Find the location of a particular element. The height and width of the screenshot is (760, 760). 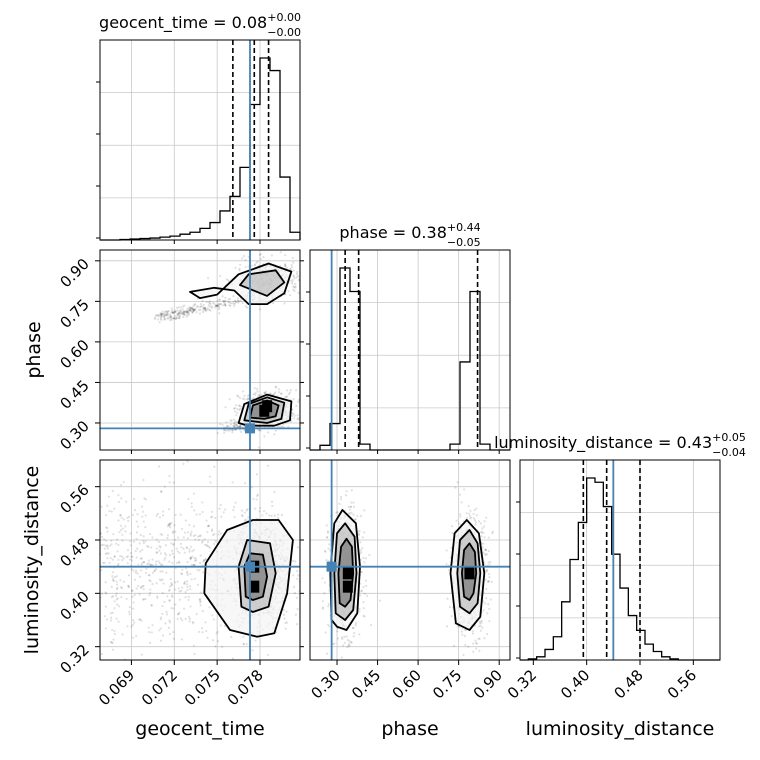

x-axis-label-geocent_time: geocent_time is located at coordinates (199, 729).